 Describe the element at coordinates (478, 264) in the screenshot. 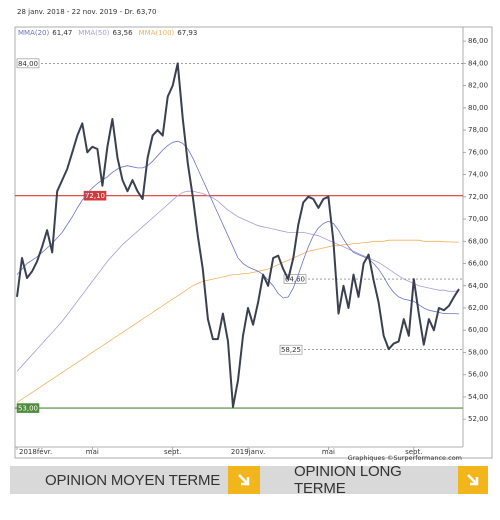

I see `y-tick-label: 66,00` at that location.